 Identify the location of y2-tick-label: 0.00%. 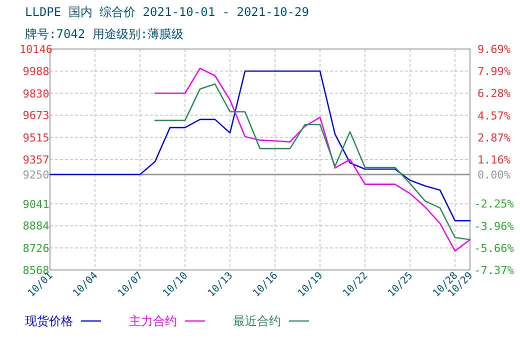
(494, 175).